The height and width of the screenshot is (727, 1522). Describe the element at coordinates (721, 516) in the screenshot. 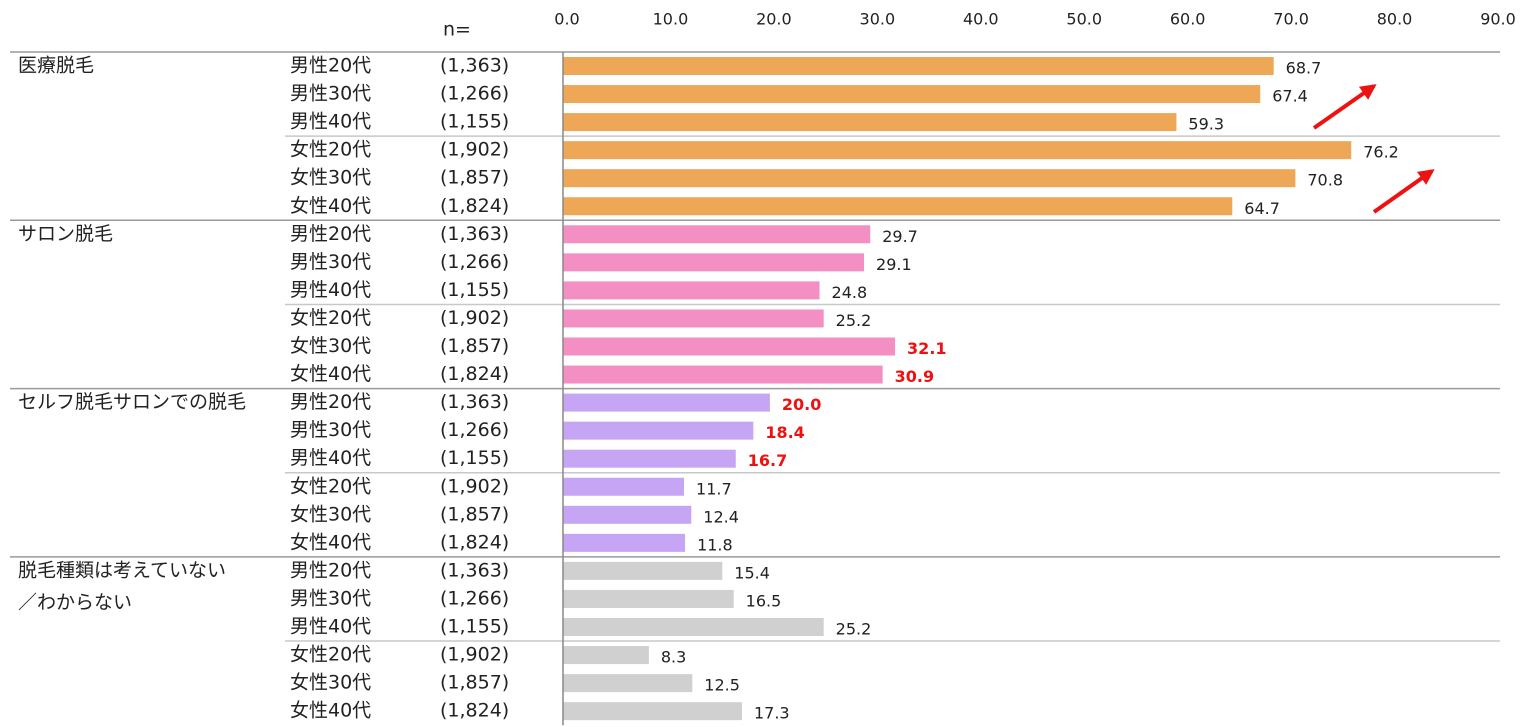

I see `value-label: 12.4` at that location.